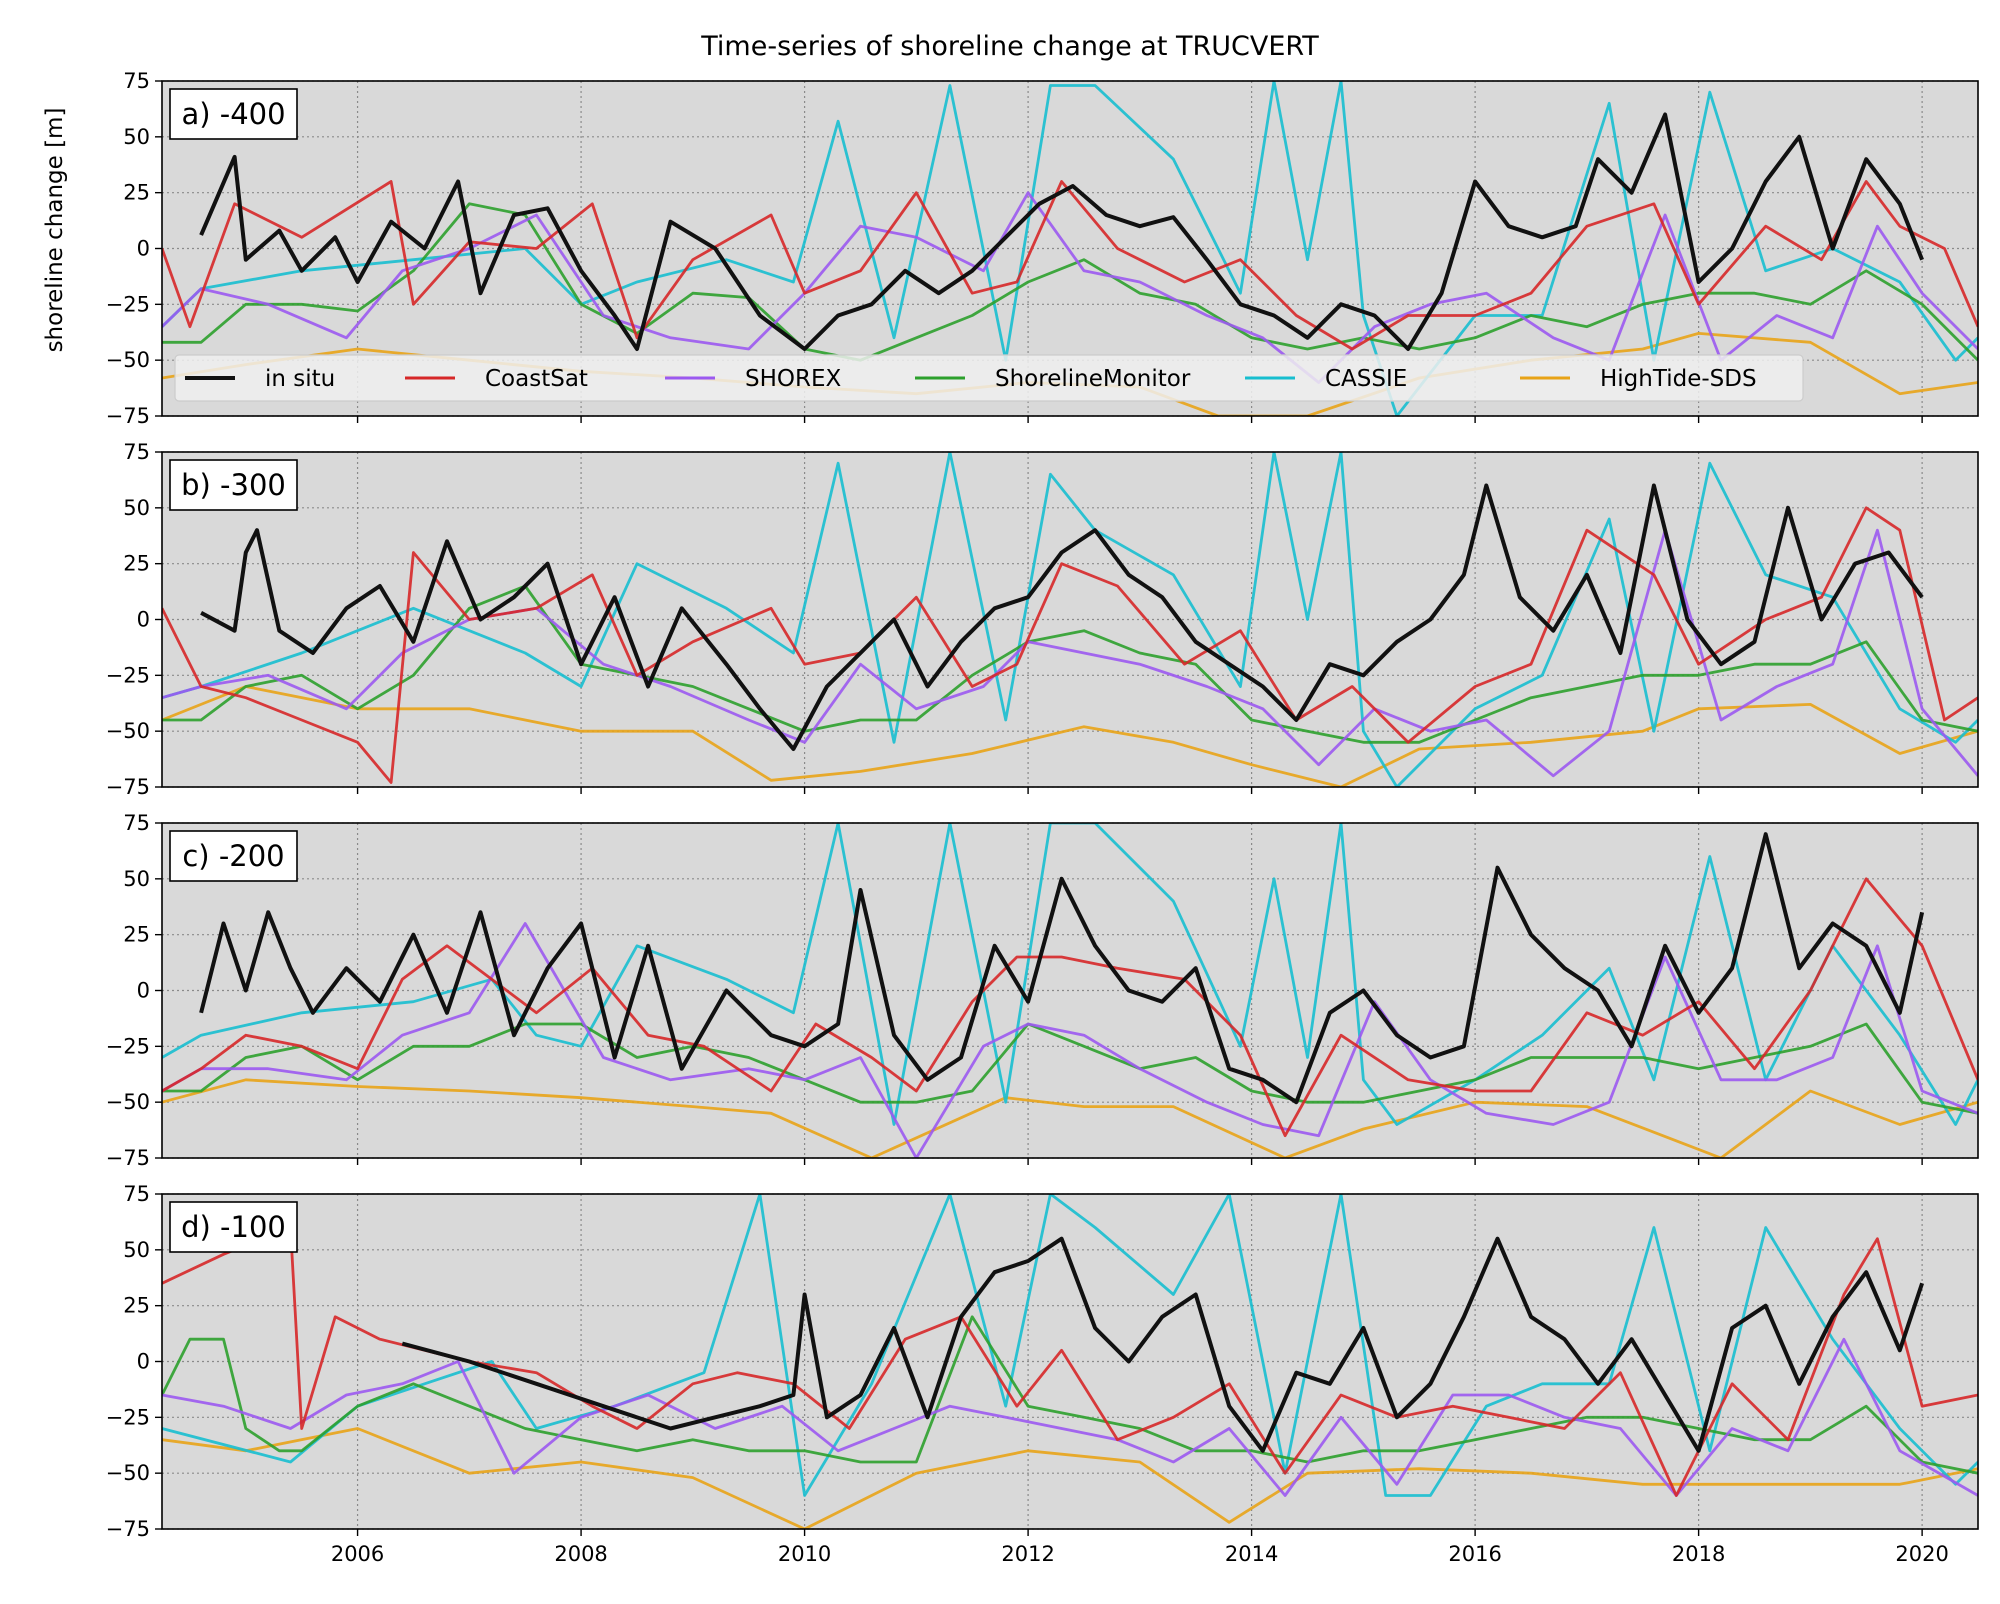 The image size is (2000, 1604). I want to click on panel-label: b) -300, so click(233, 485).